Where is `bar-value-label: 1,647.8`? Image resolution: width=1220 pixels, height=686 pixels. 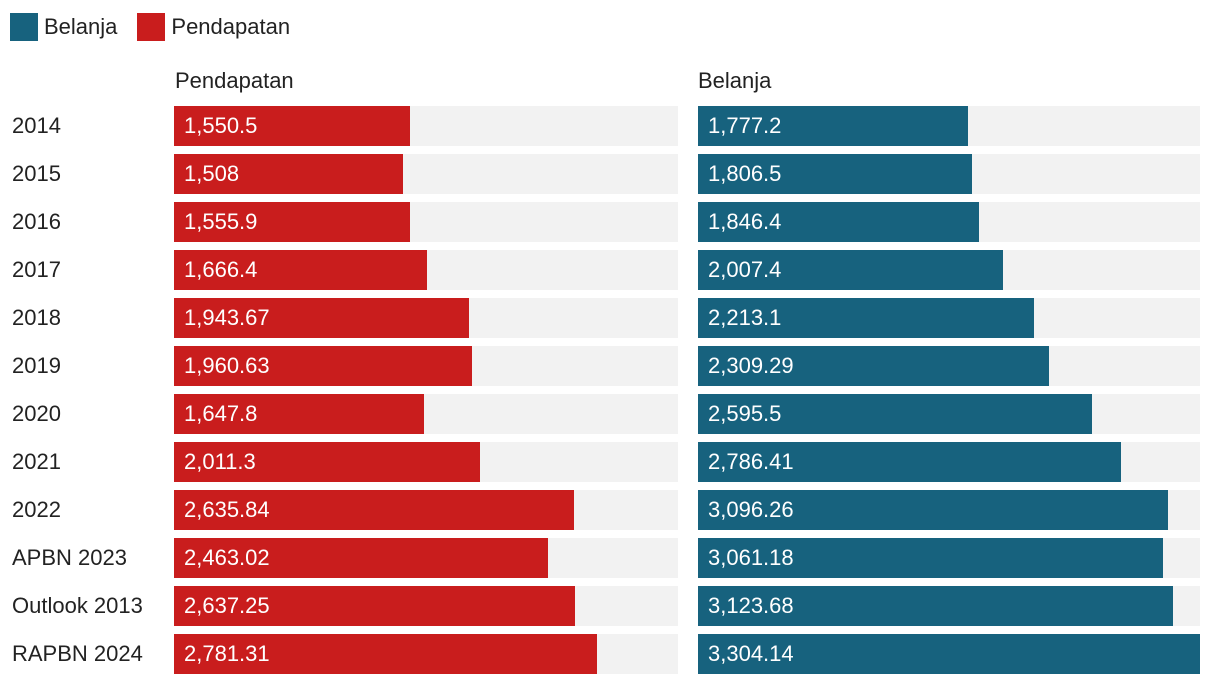
bar-value-label: 1,647.8 is located at coordinates (221, 413).